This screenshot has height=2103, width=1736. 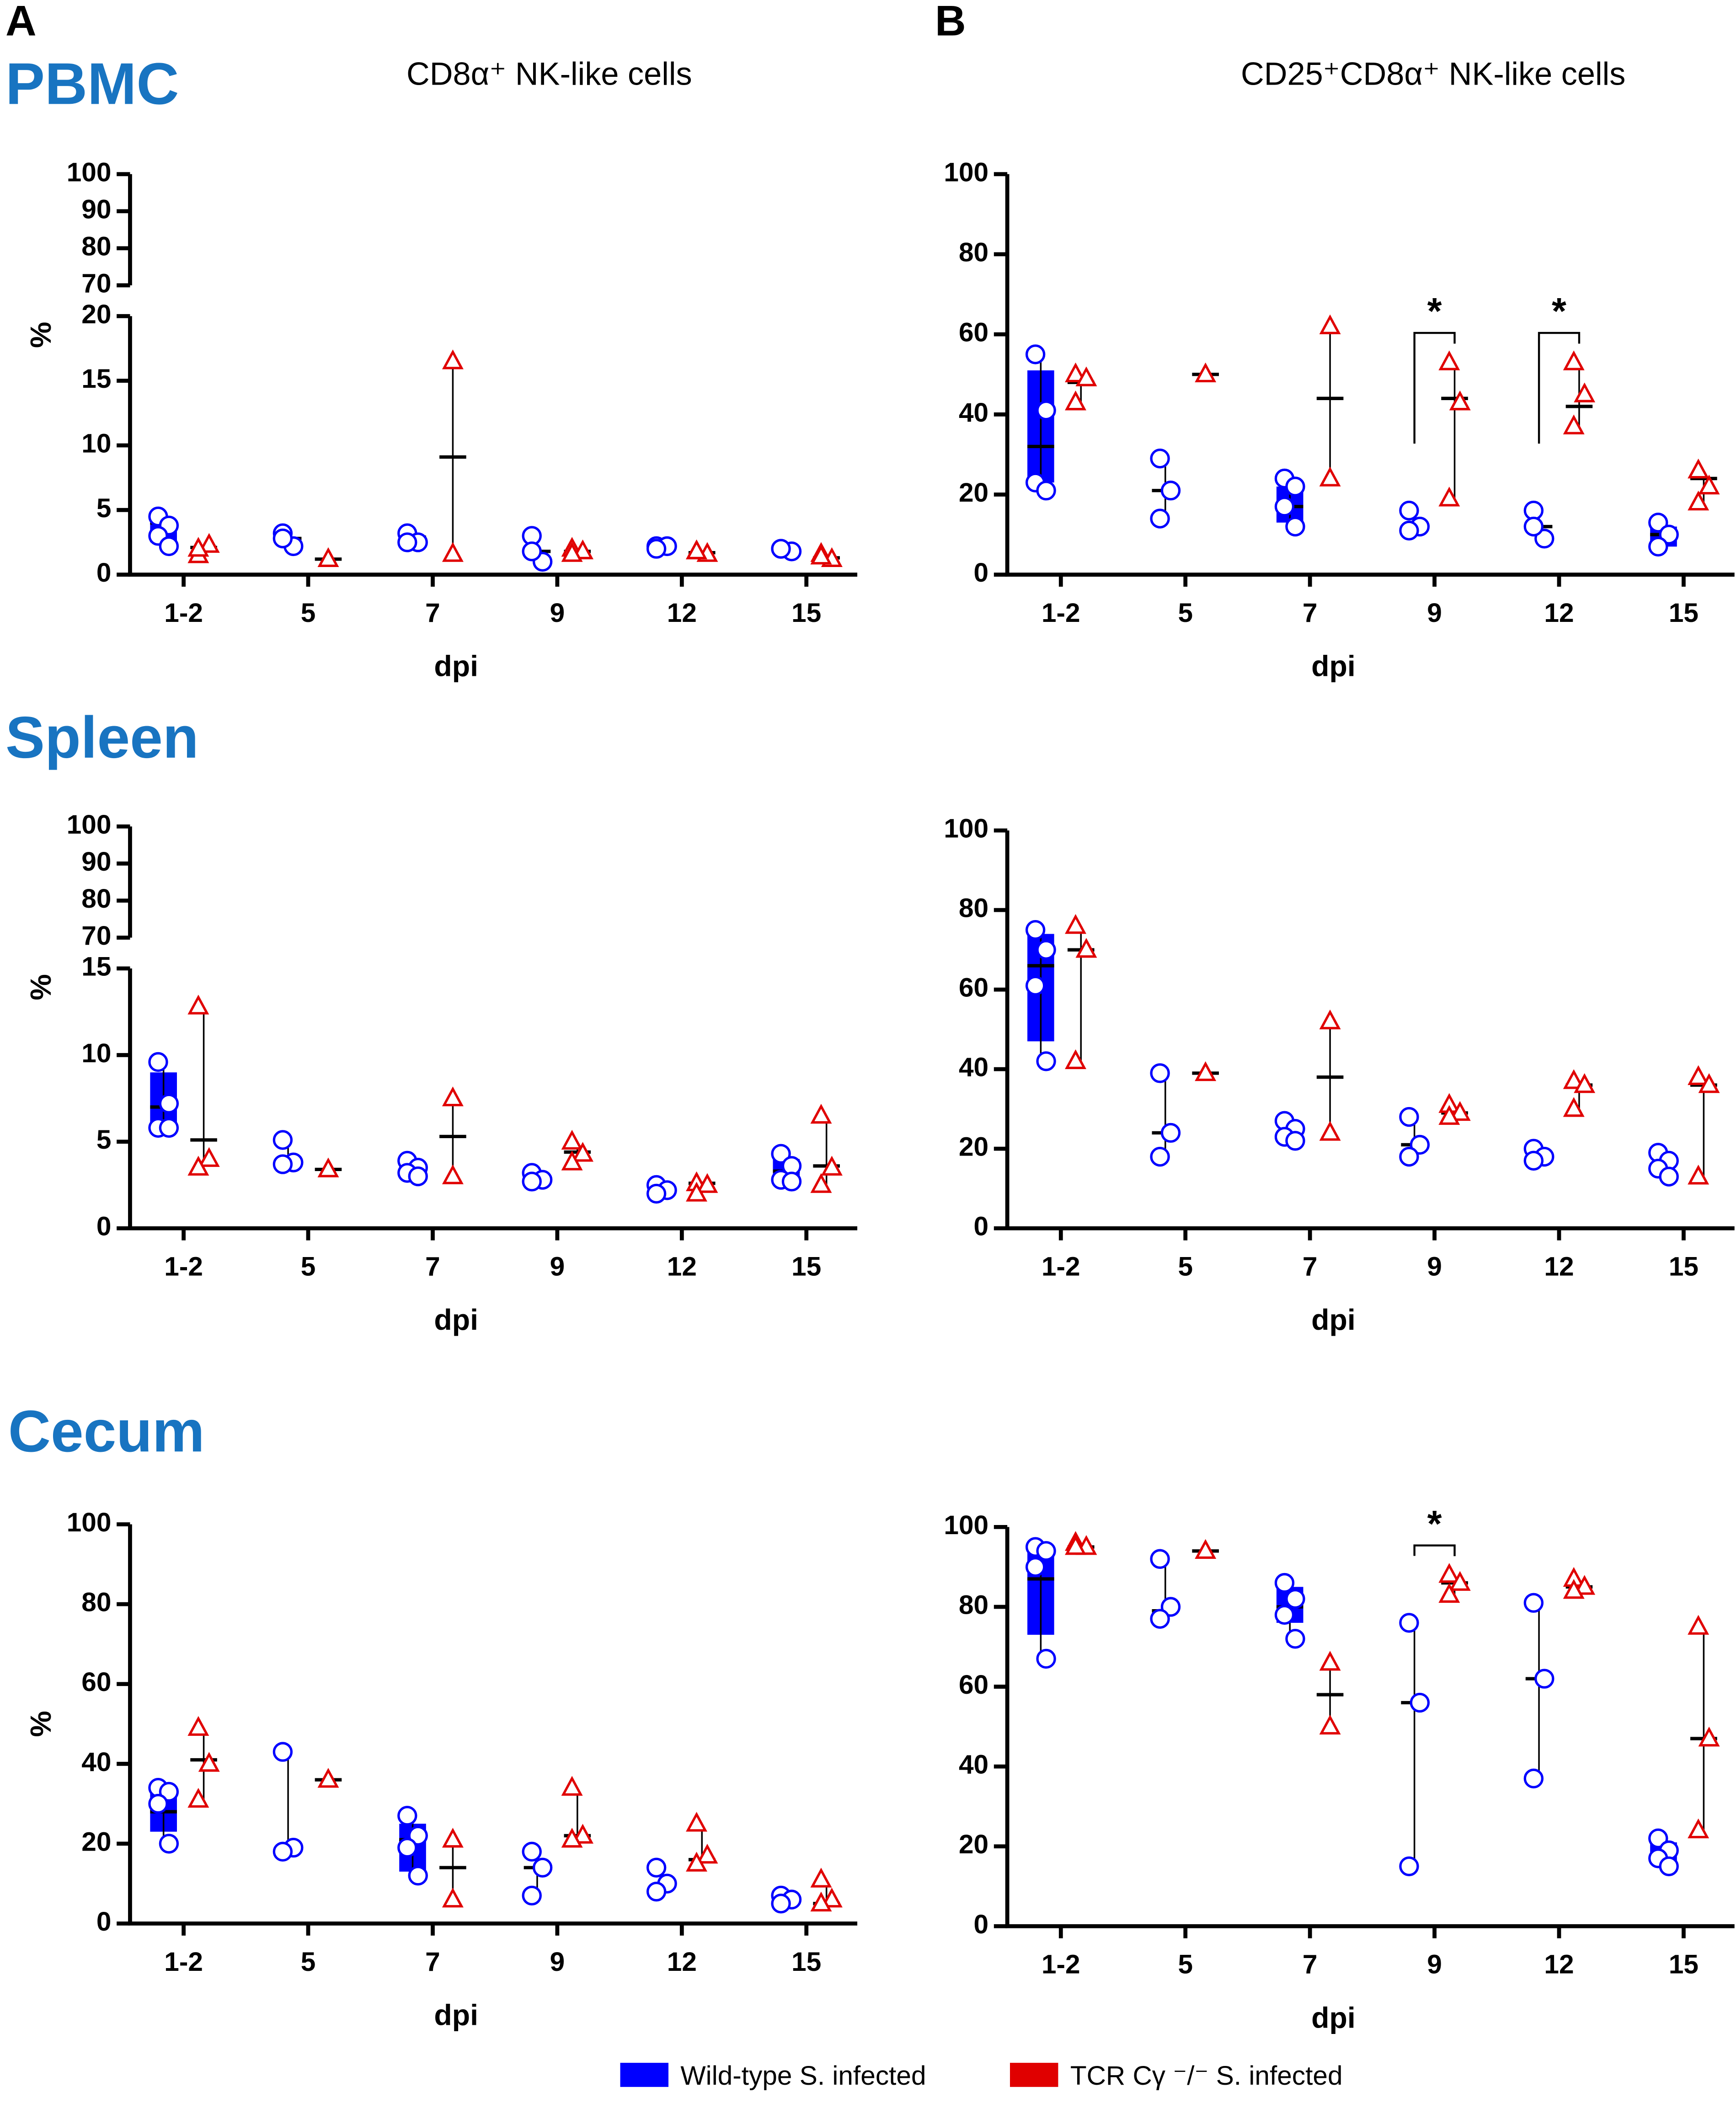 What do you see at coordinates (1434, 388) in the screenshot?
I see `significance-bracket` at bounding box center [1434, 388].